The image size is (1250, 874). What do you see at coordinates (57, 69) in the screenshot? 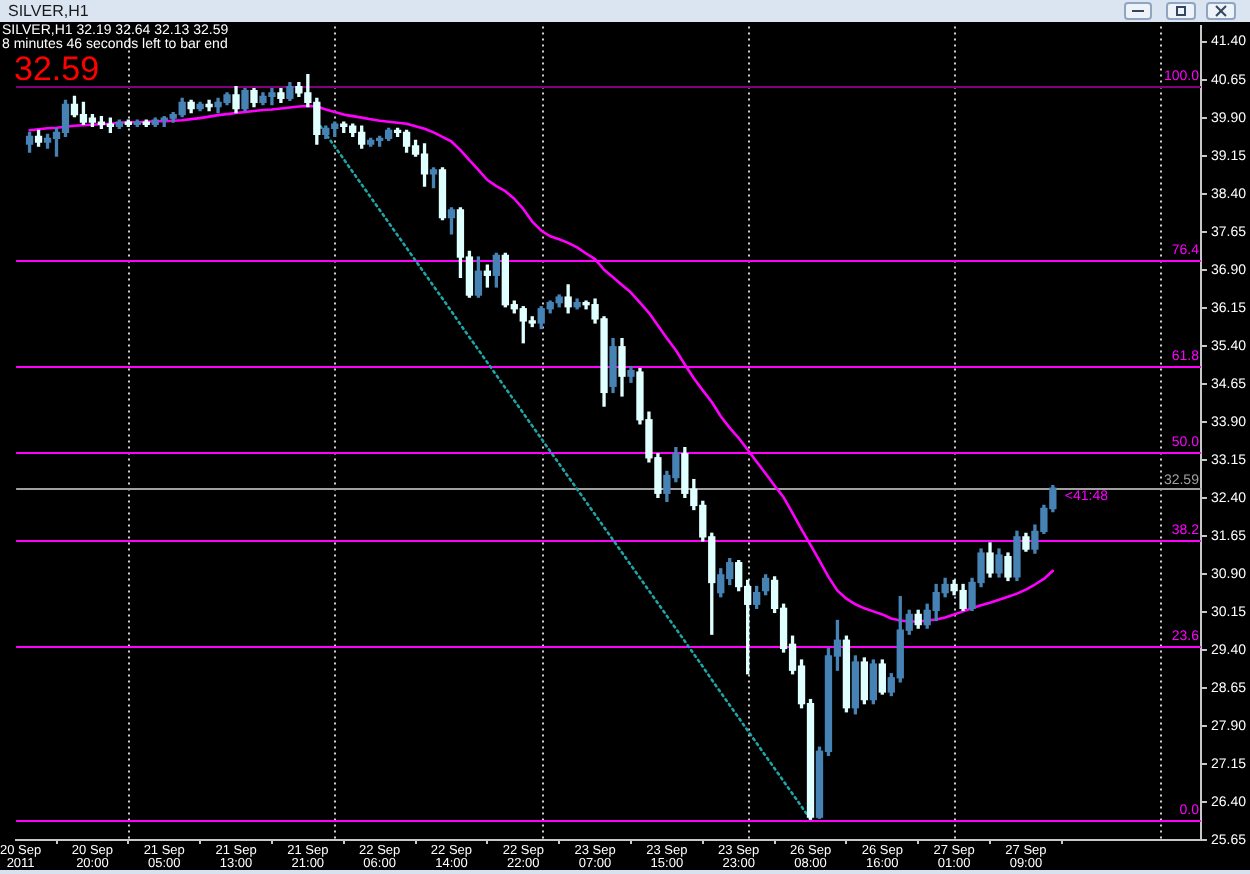
I see `annotation: 32.59` at bounding box center [57, 69].